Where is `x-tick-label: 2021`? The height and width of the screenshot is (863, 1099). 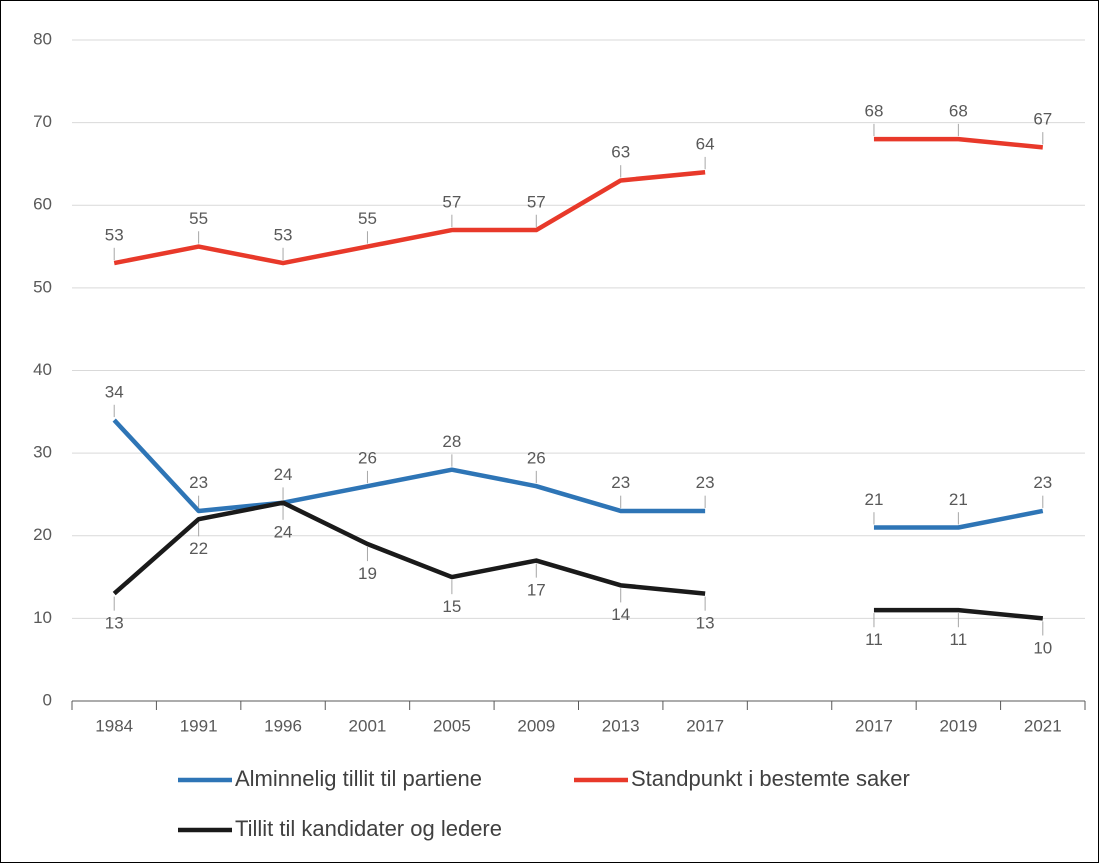 x-tick-label: 2021 is located at coordinates (1043, 725).